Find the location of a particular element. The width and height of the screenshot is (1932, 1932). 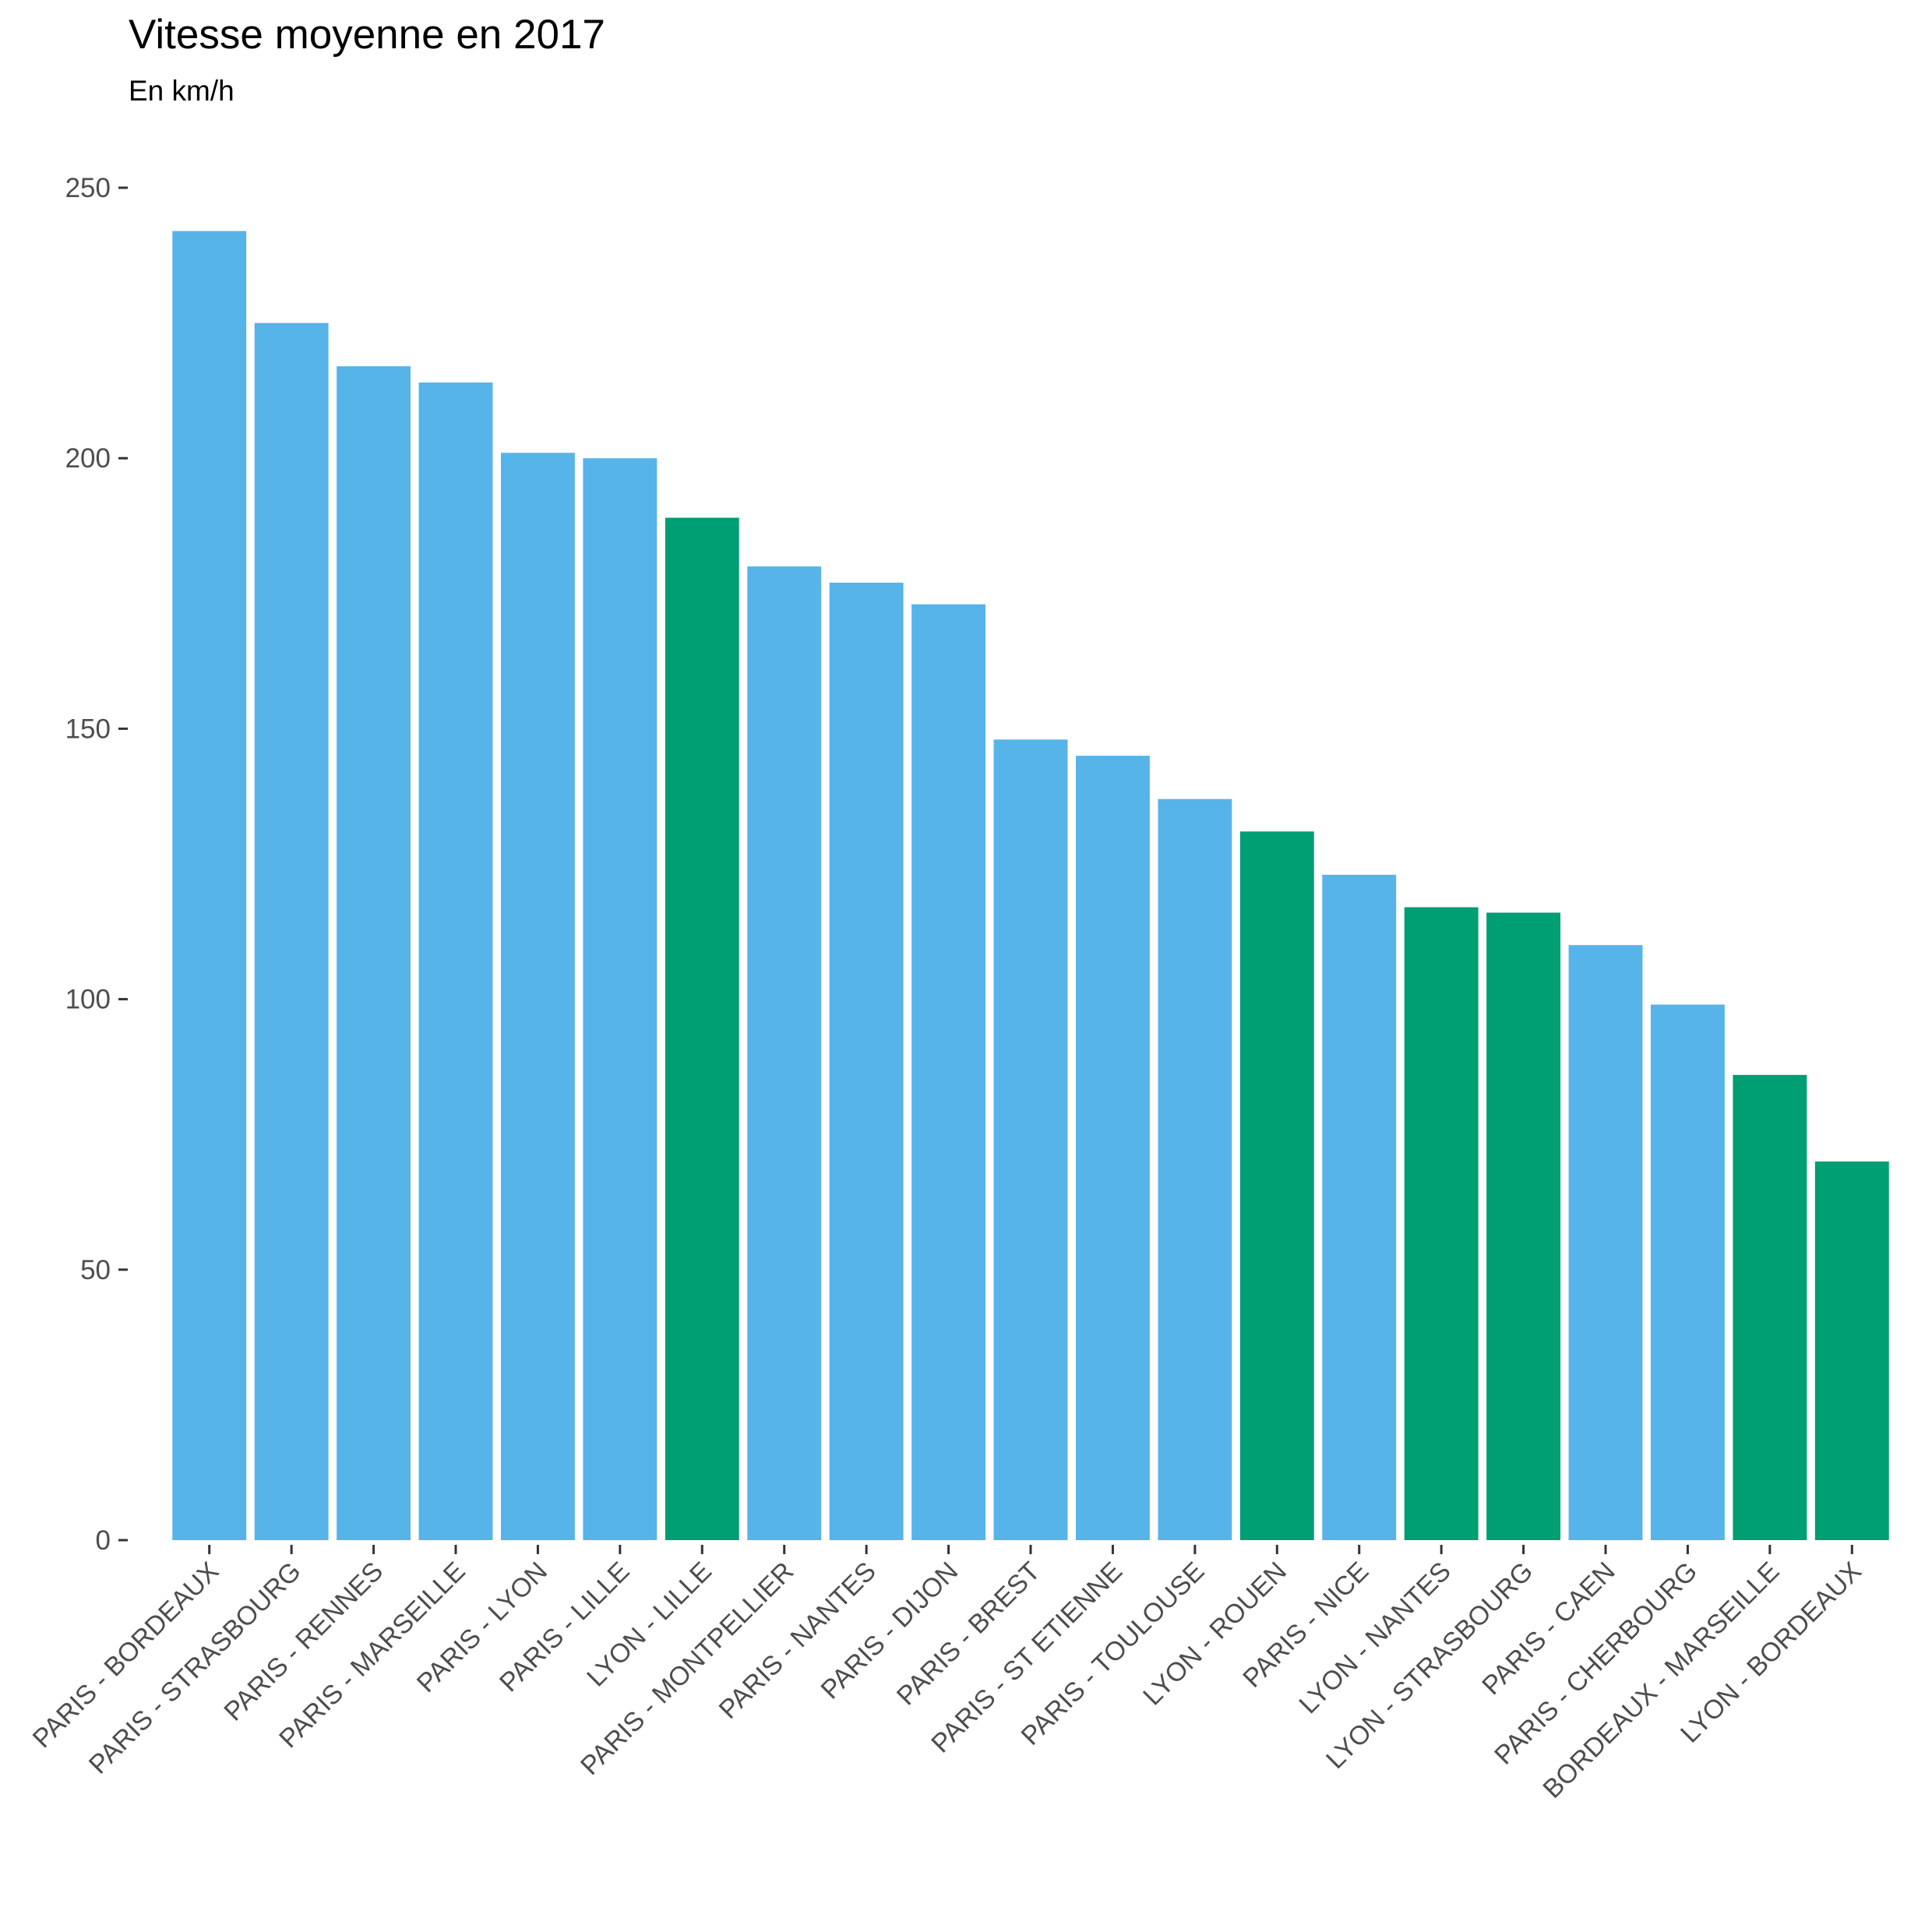

x-tick-label: LYON - ROUEN is located at coordinates (1215, 1634).